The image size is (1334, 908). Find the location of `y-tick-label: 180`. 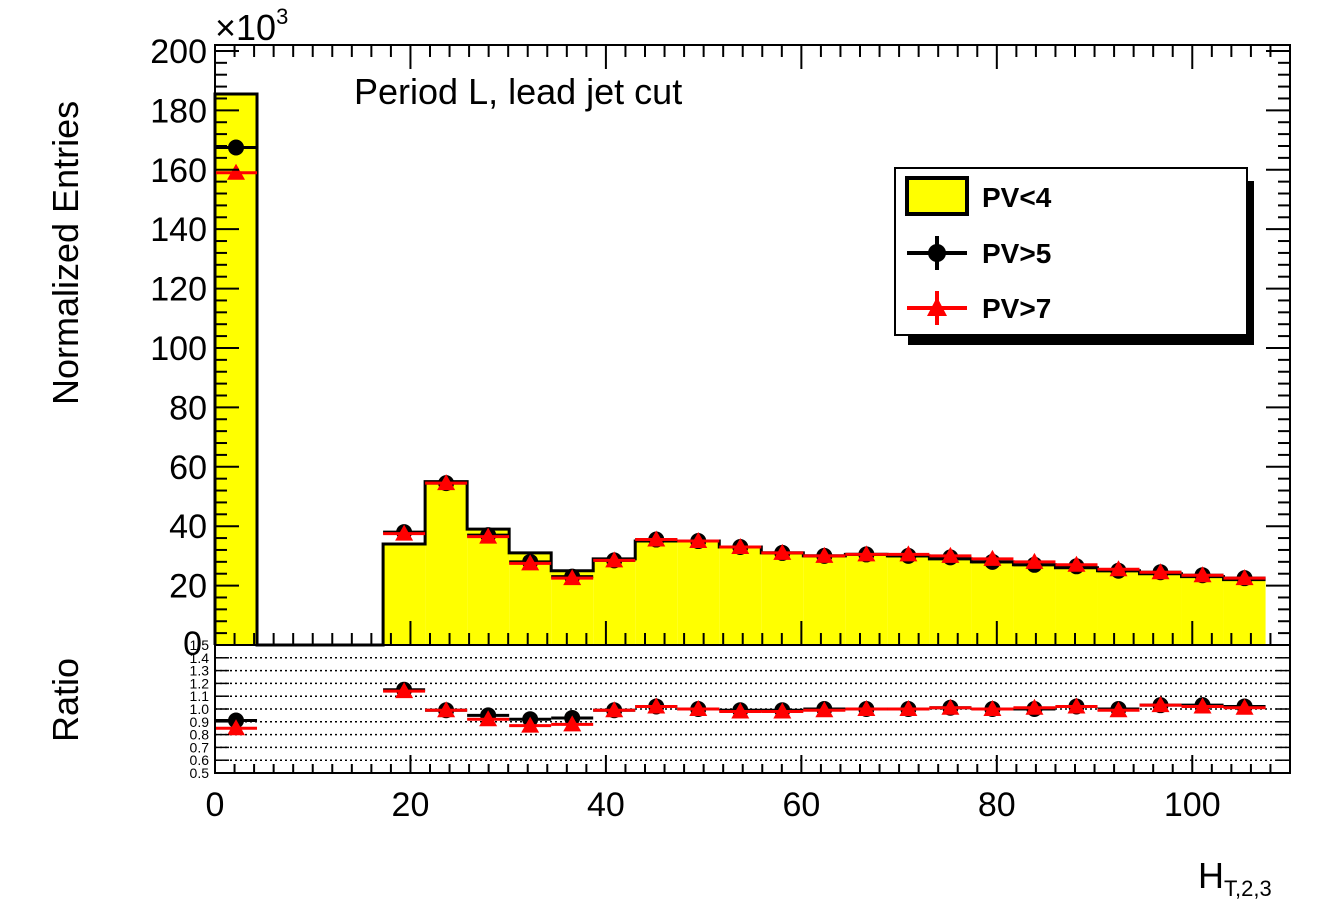

y-tick-label: 180 is located at coordinates (178, 111).